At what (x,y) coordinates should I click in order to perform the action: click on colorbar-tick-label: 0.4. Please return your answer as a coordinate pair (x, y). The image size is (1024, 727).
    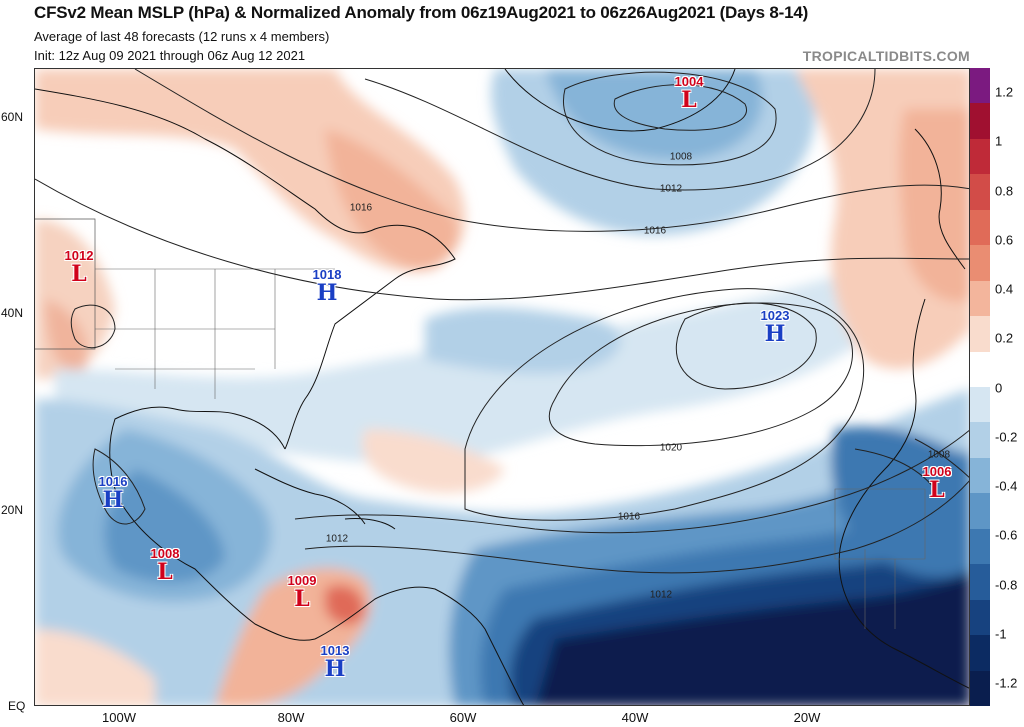
    Looking at the image, I should click on (1004, 289).